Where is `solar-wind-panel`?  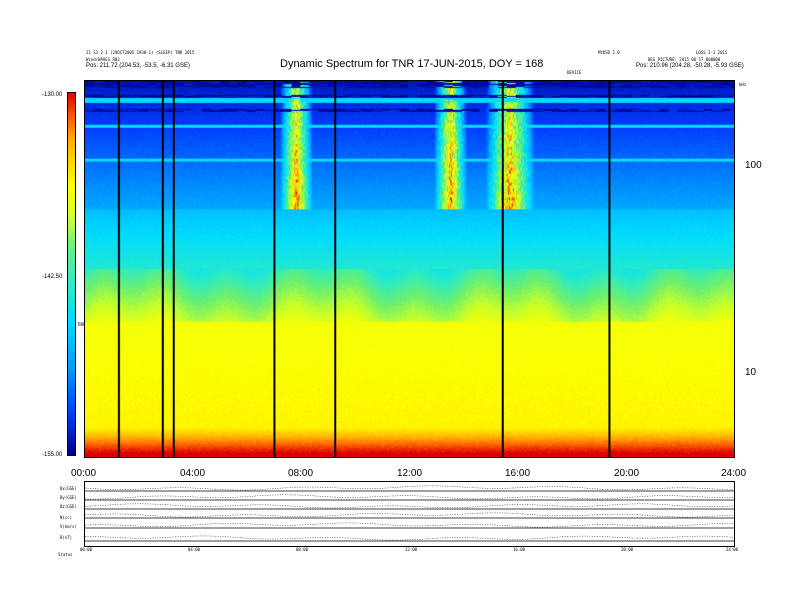 solar-wind-panel is located at coordinates (409, 514).